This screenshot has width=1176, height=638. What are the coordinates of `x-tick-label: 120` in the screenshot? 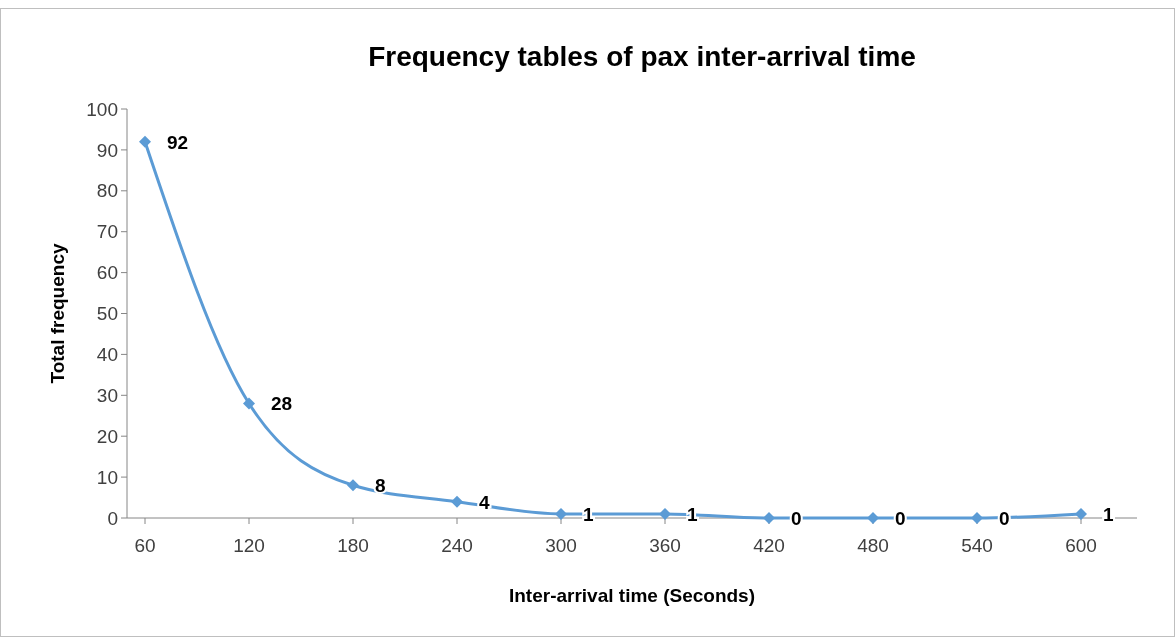 It's located at (249, 545).